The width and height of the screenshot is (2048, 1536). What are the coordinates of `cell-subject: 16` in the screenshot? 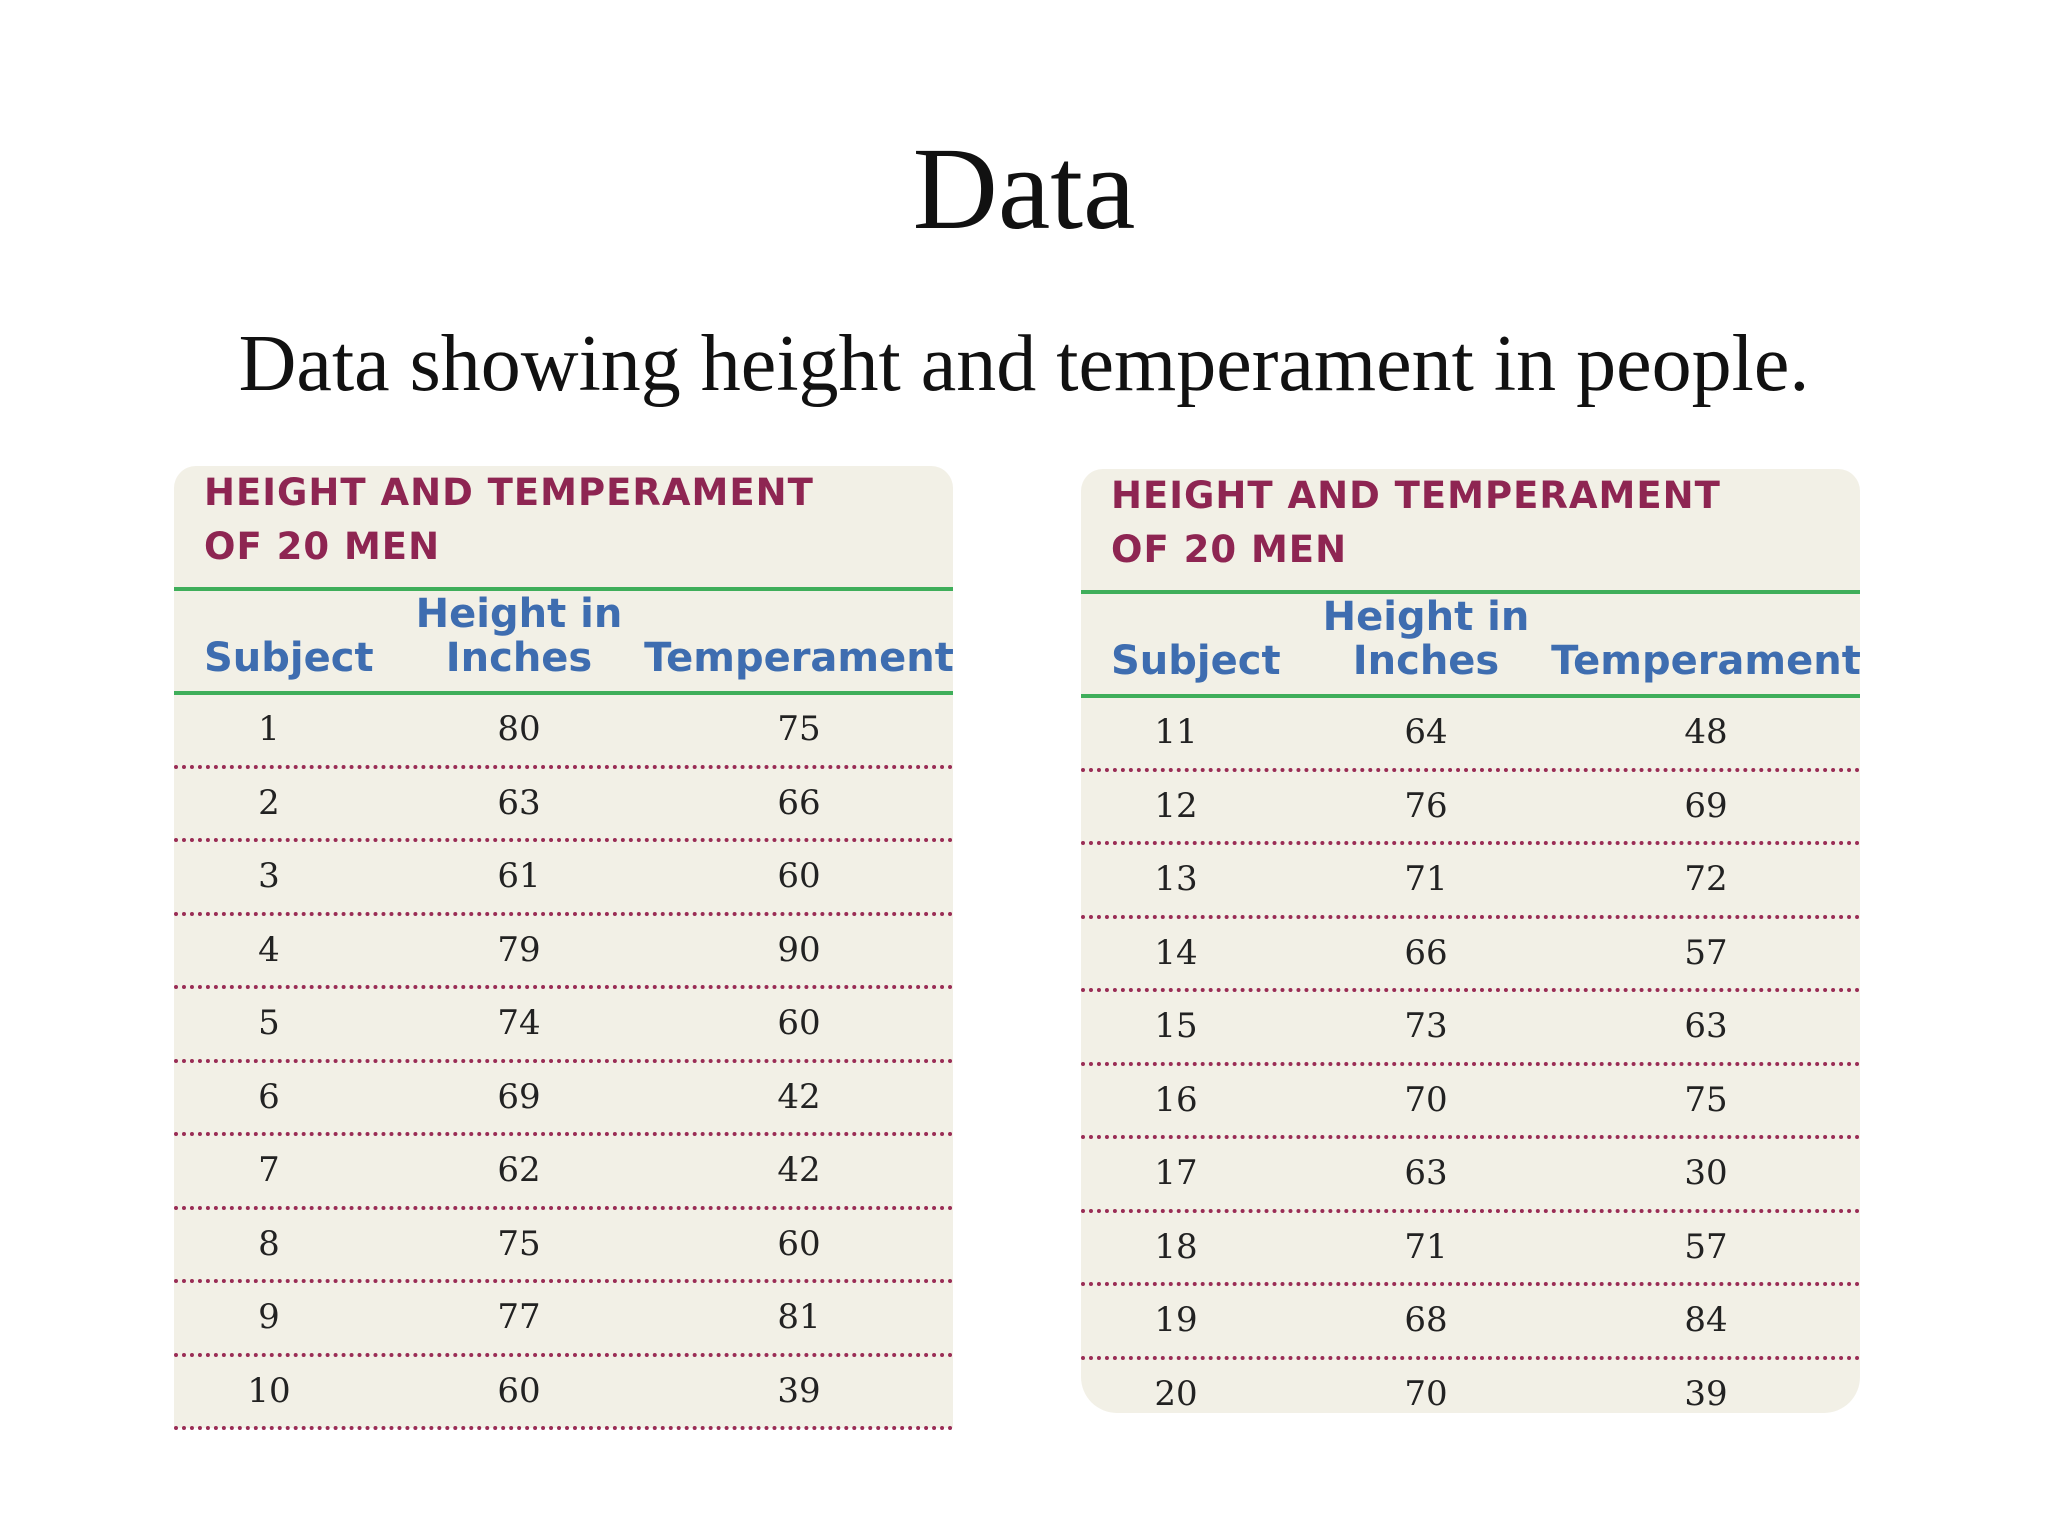 It's located at (1176, 1099).